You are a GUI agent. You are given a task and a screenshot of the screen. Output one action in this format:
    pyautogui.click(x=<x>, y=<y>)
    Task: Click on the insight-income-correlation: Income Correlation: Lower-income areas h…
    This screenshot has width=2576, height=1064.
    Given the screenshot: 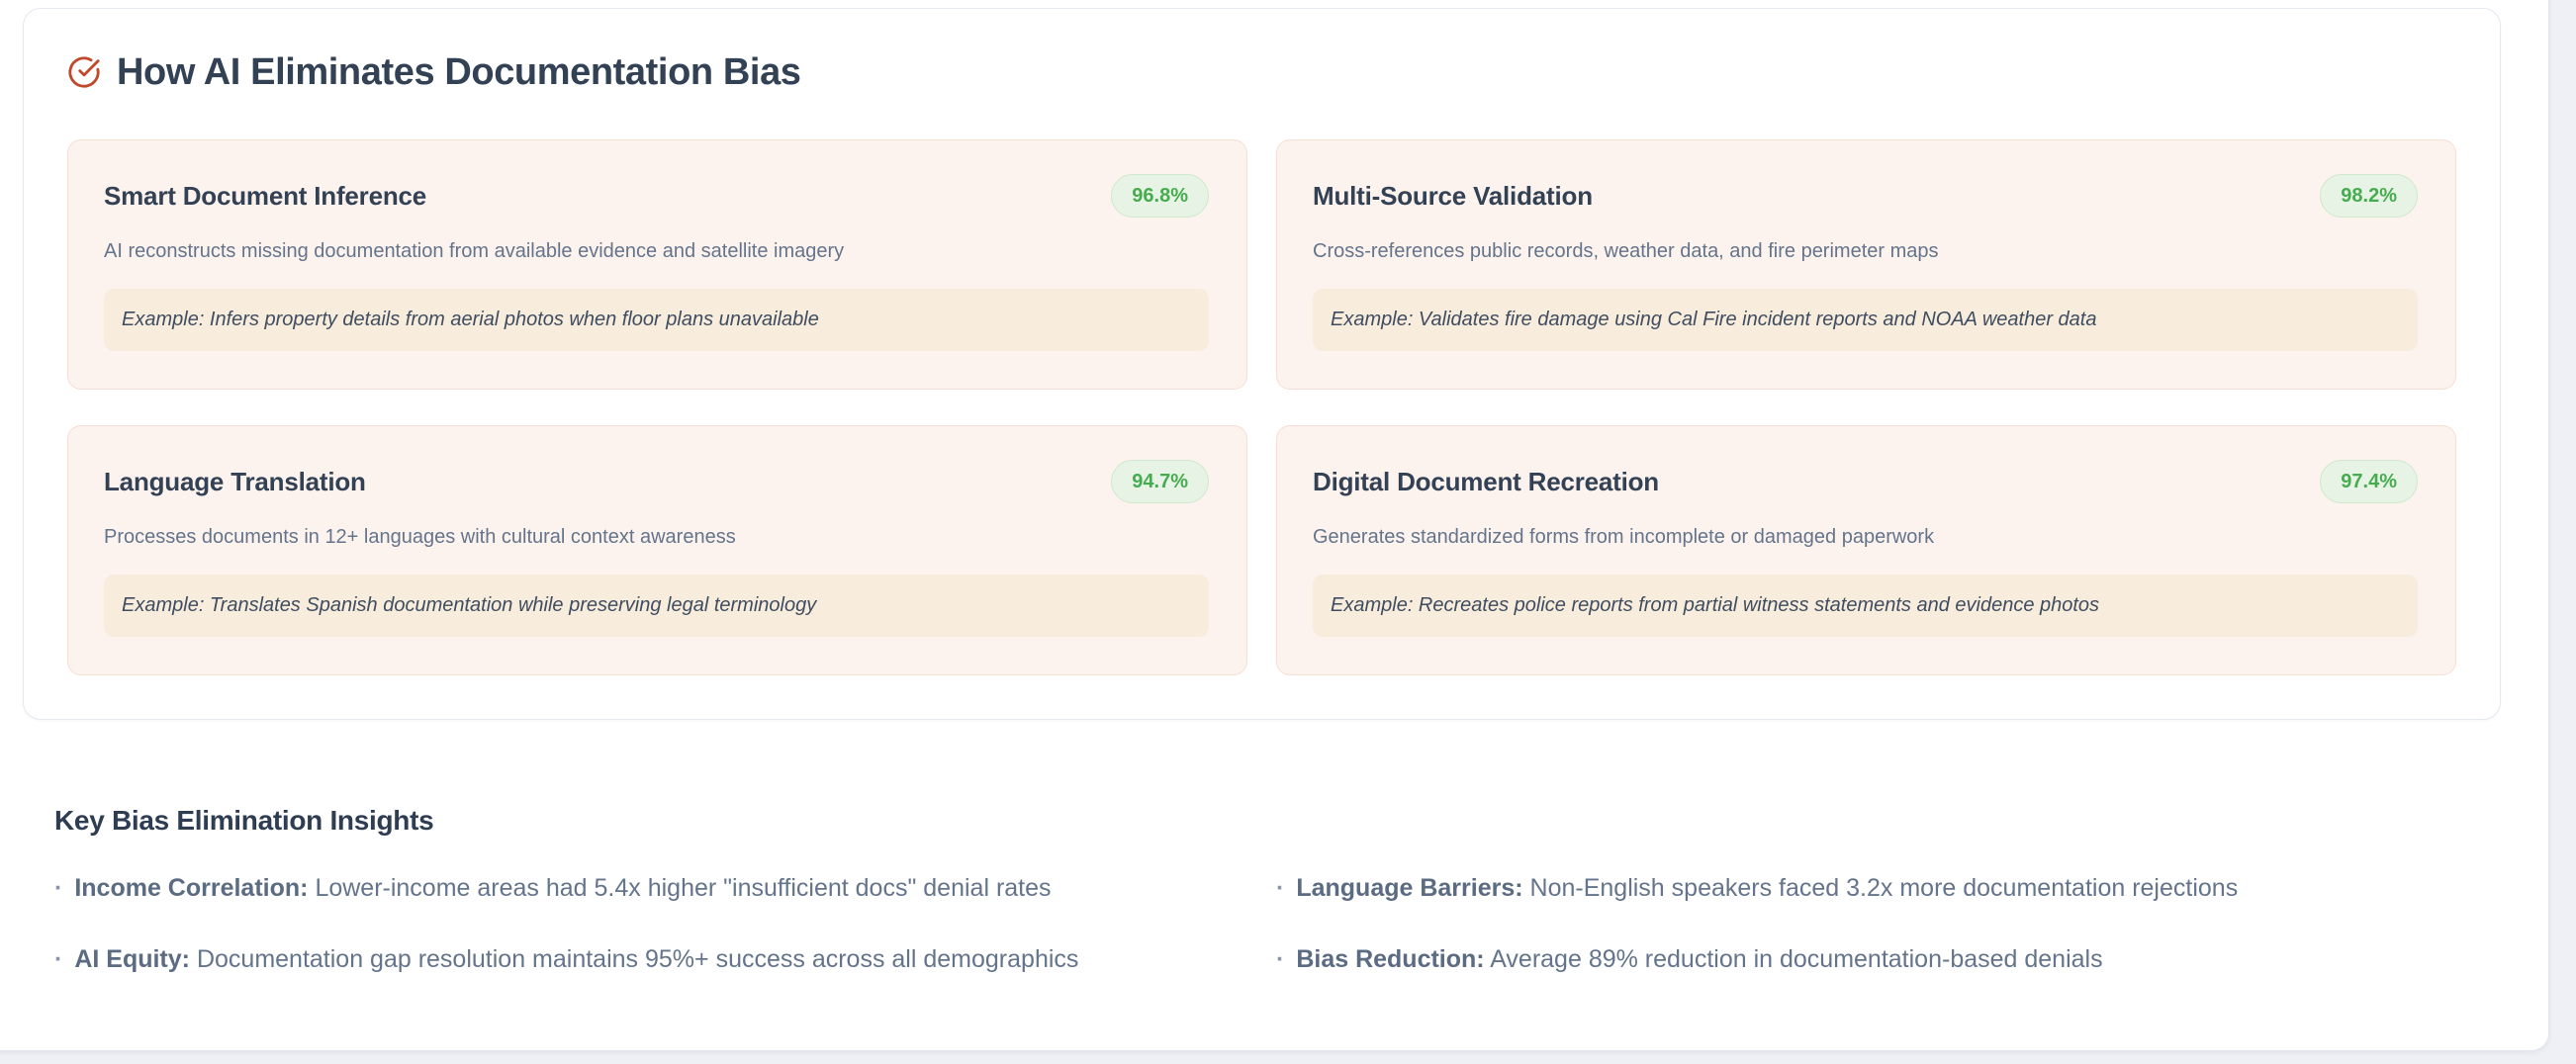 What is the action you would take?
    pyautogui.click(x=665, y=888)
    